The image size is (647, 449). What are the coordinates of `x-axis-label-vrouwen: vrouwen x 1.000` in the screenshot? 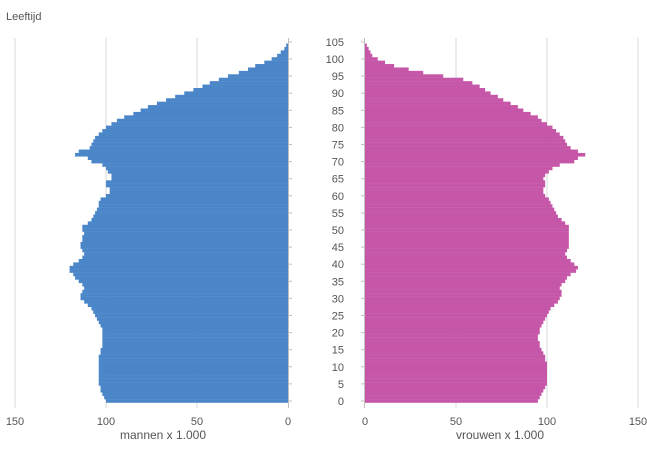 It's located at (500, 435).